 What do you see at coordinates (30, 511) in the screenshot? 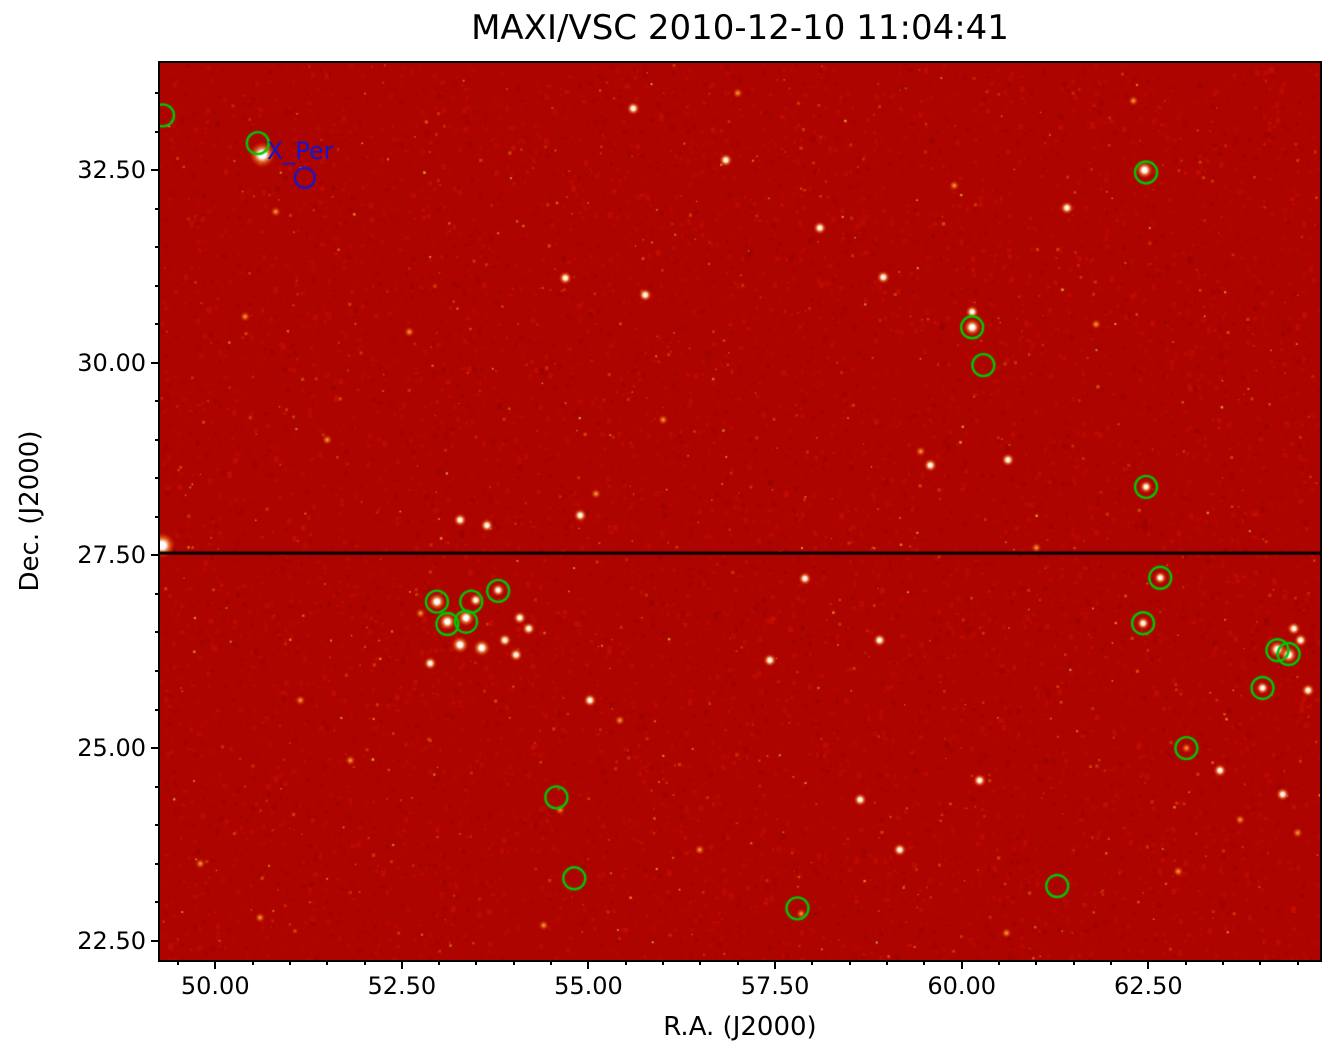
I see `y-axis-label: Dec. (J2000)` at bounding box center [30, 511].